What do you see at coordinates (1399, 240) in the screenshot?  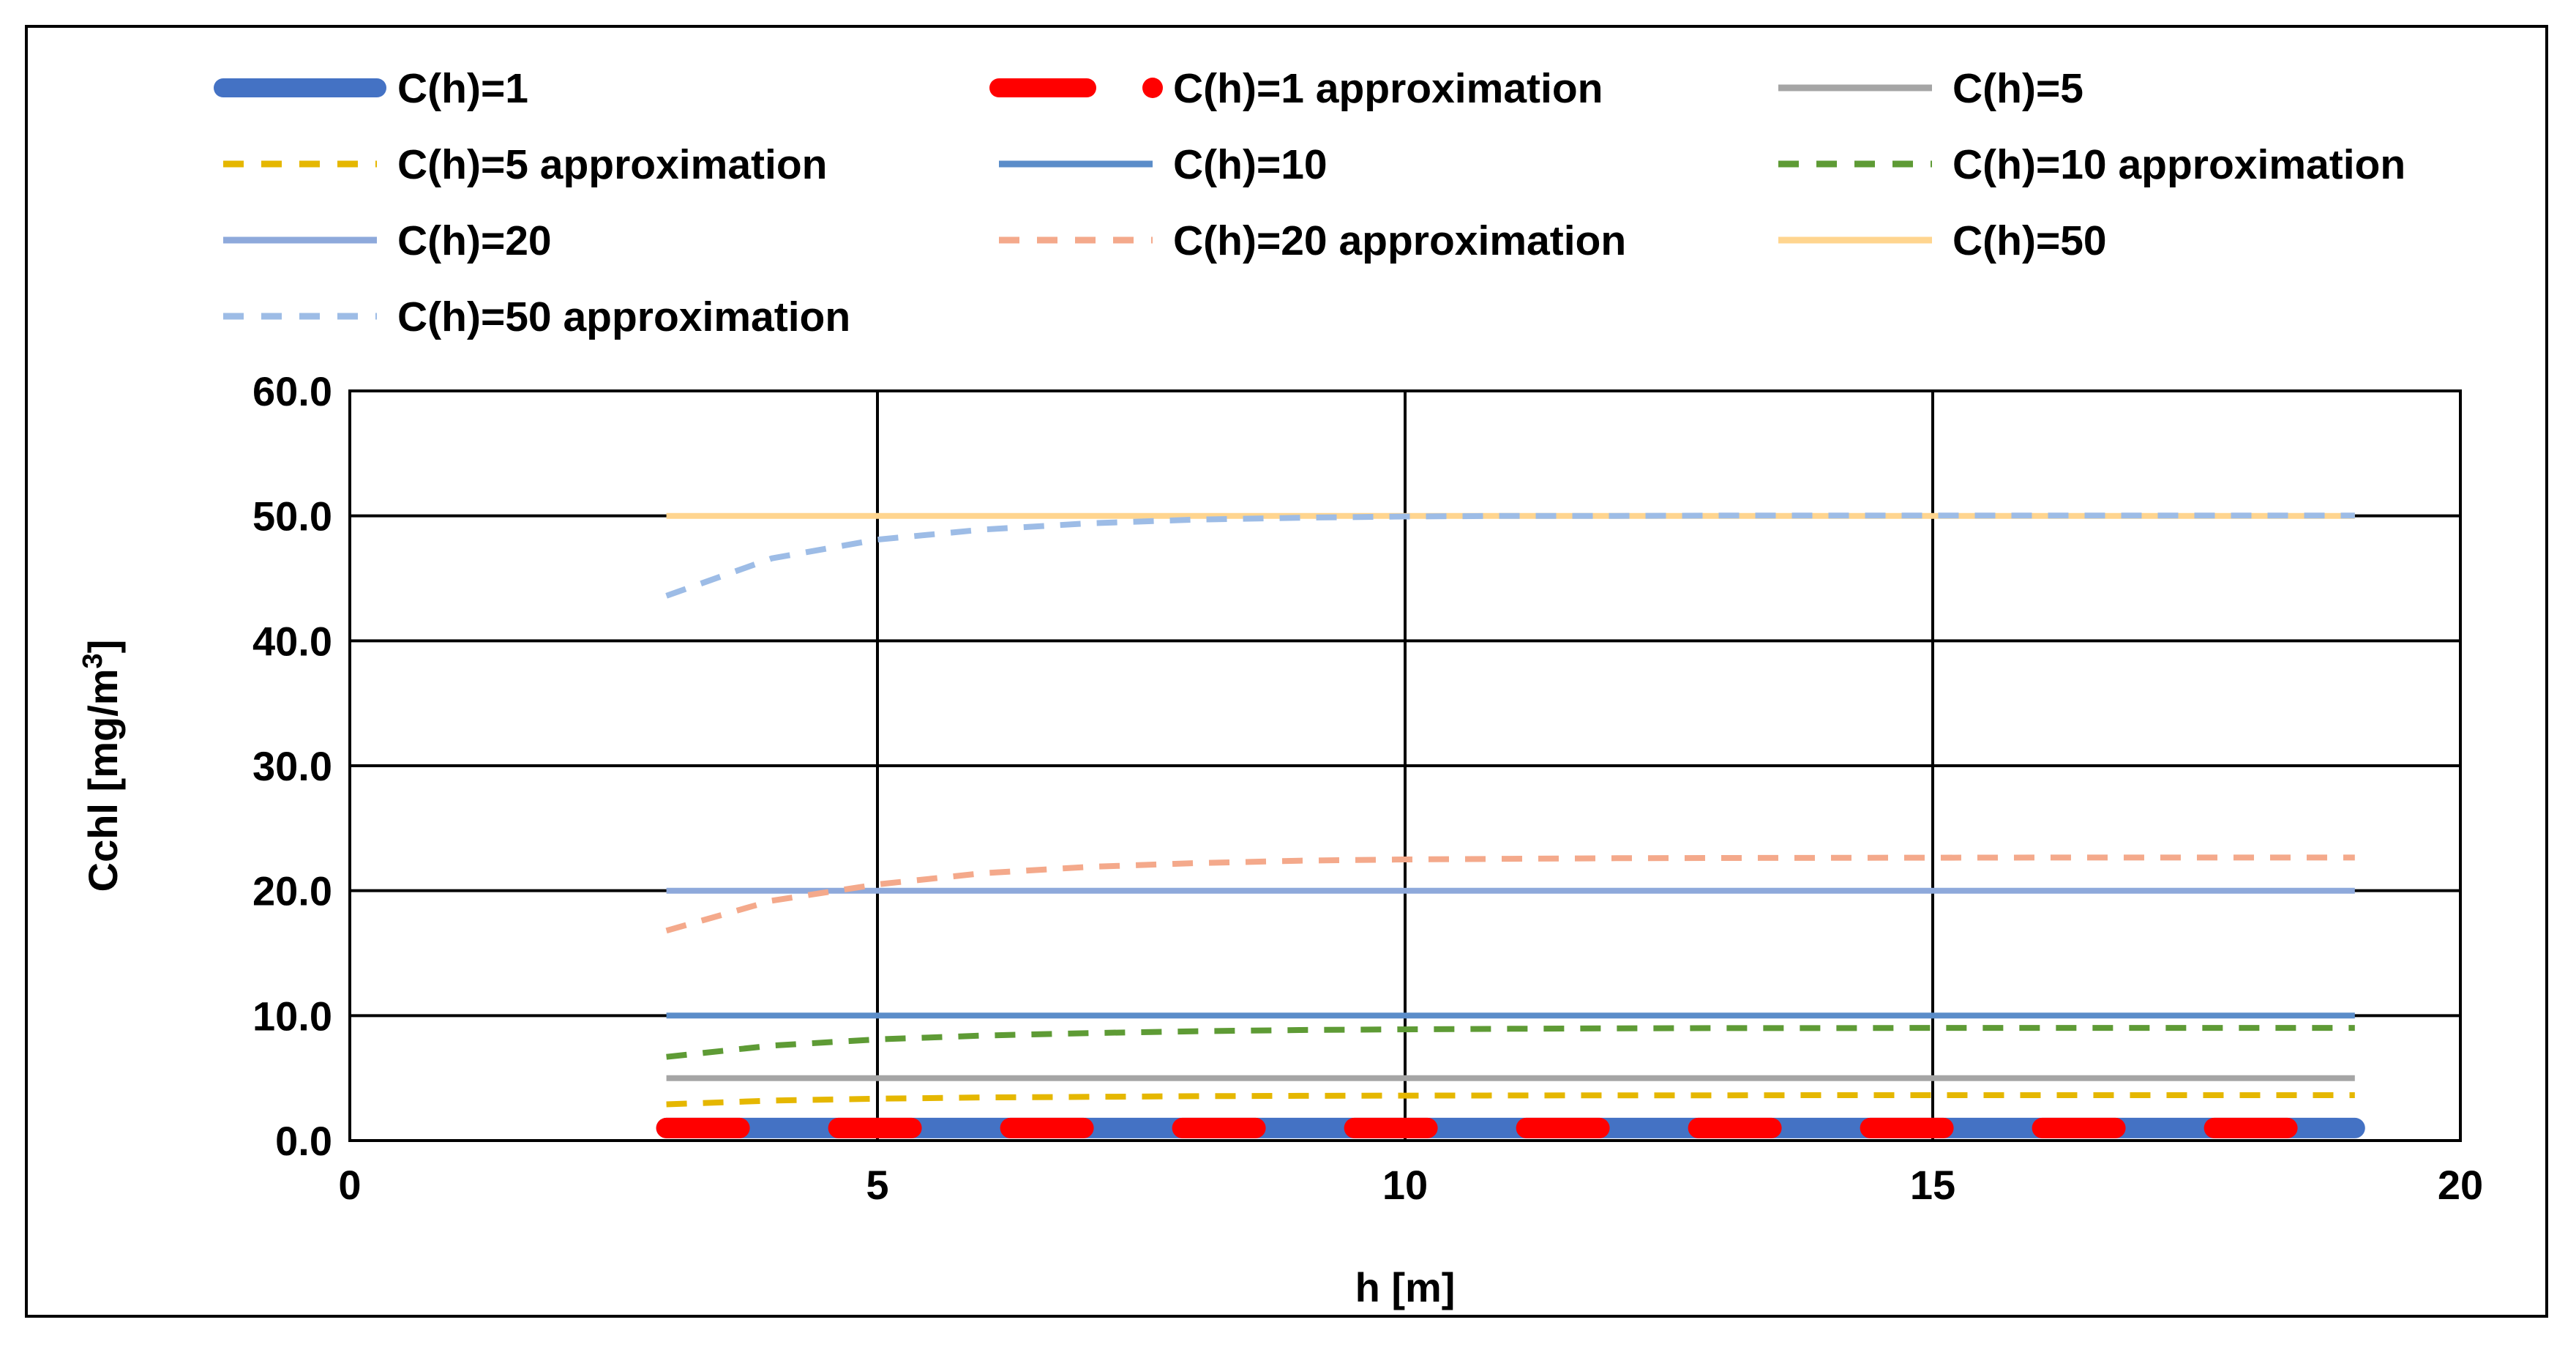 I see `legend-label: C(h)=20 approximation` at bounding box center [1399, 240].